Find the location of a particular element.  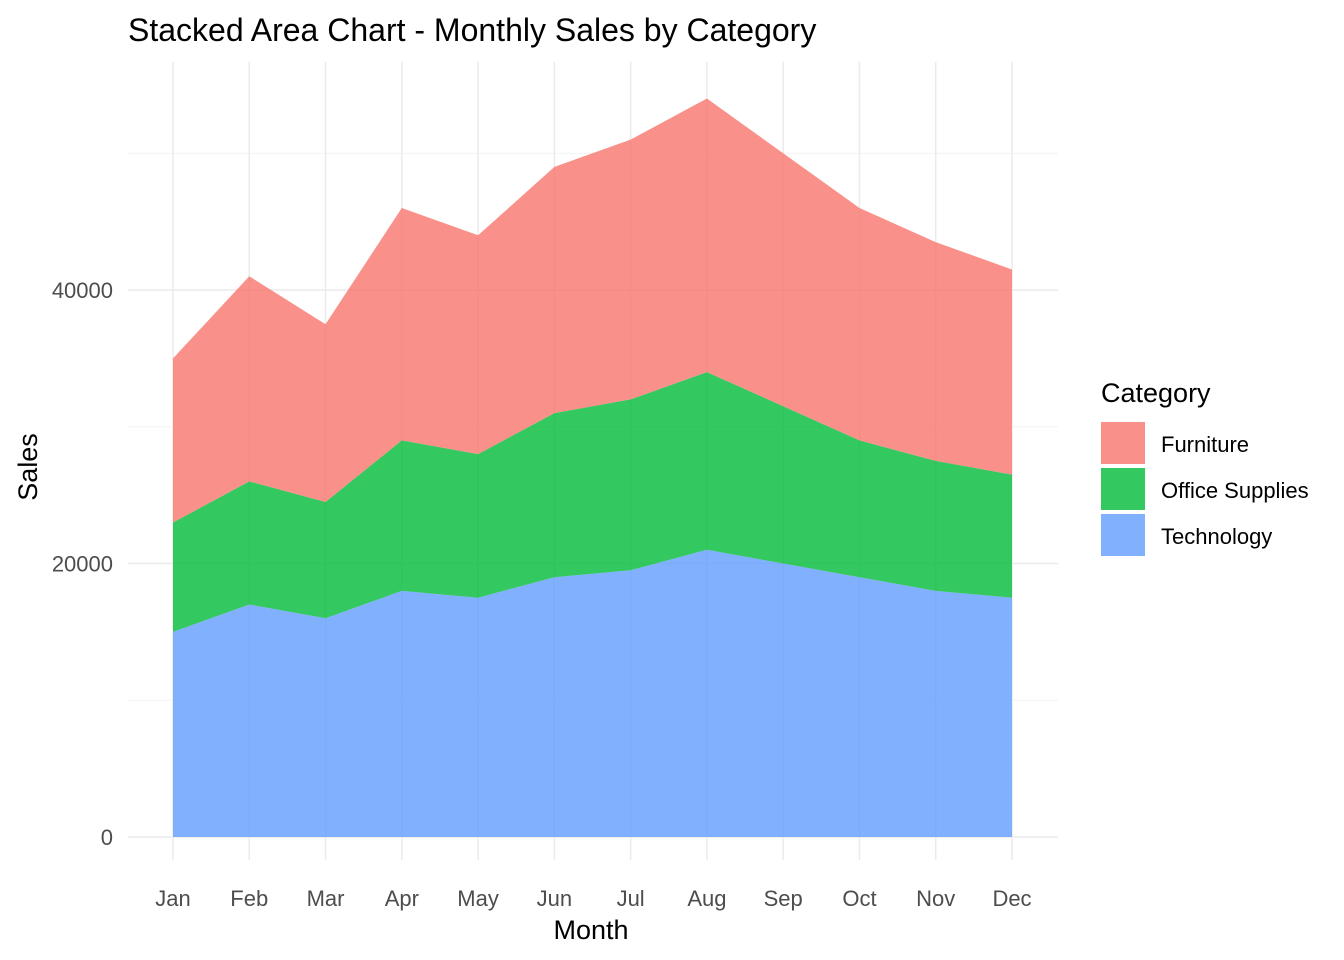

x-tick-label: Aug is located at coordinates (706, 898).